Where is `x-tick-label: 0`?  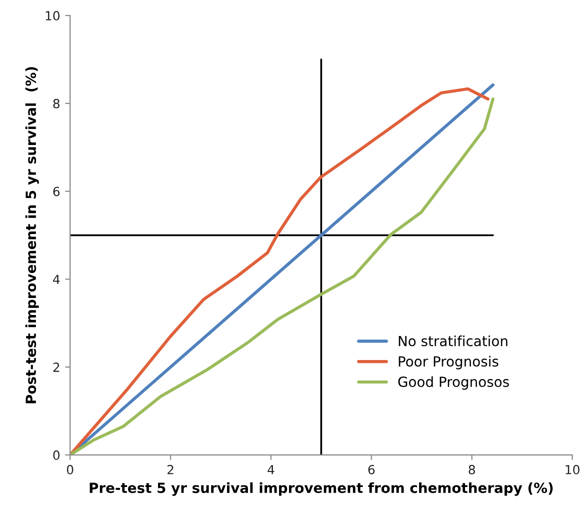
x-tick-label: 0 is located at coordinates (70, 469).